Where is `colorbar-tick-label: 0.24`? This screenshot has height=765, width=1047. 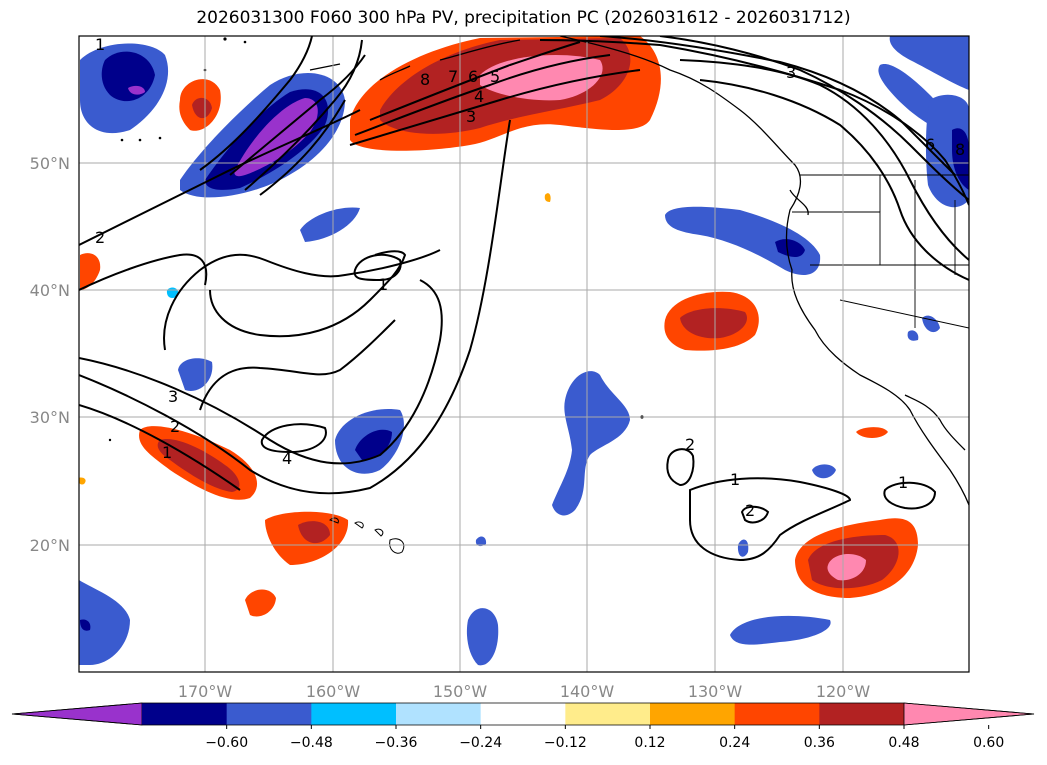
colorbar-tick-label: 0.24 is located at coordinates (734, 743).